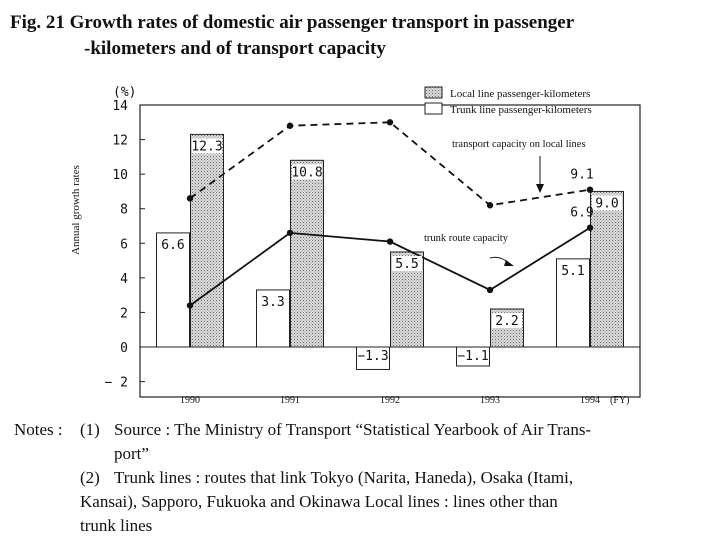 The height and width of the screenshot is (549, 709). Describe the element at coordinates (120, 141) in the screenshot. I see `y-tick-label: 12` at that location.